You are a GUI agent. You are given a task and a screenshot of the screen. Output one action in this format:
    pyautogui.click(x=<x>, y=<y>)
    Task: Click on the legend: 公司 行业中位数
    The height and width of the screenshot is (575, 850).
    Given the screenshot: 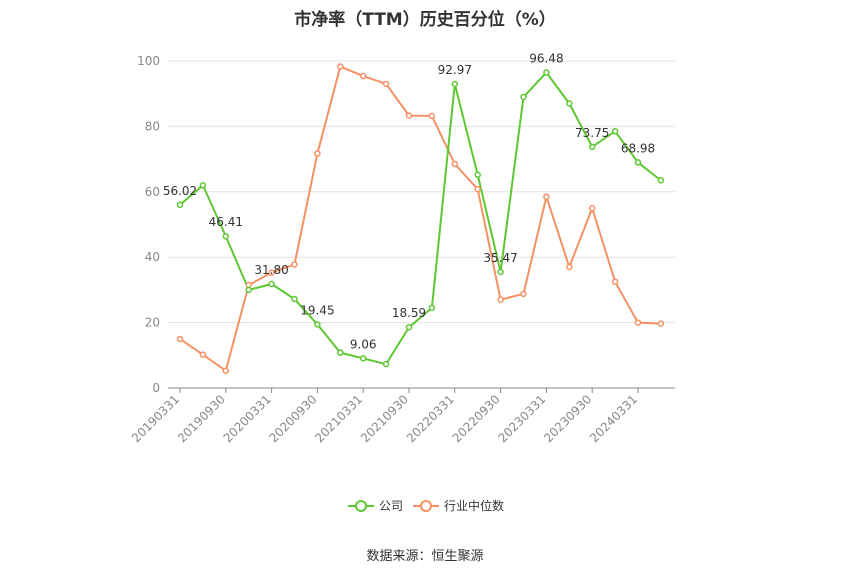 What is the action you would take?
    pyautogui.click(x=426, y=505)
    